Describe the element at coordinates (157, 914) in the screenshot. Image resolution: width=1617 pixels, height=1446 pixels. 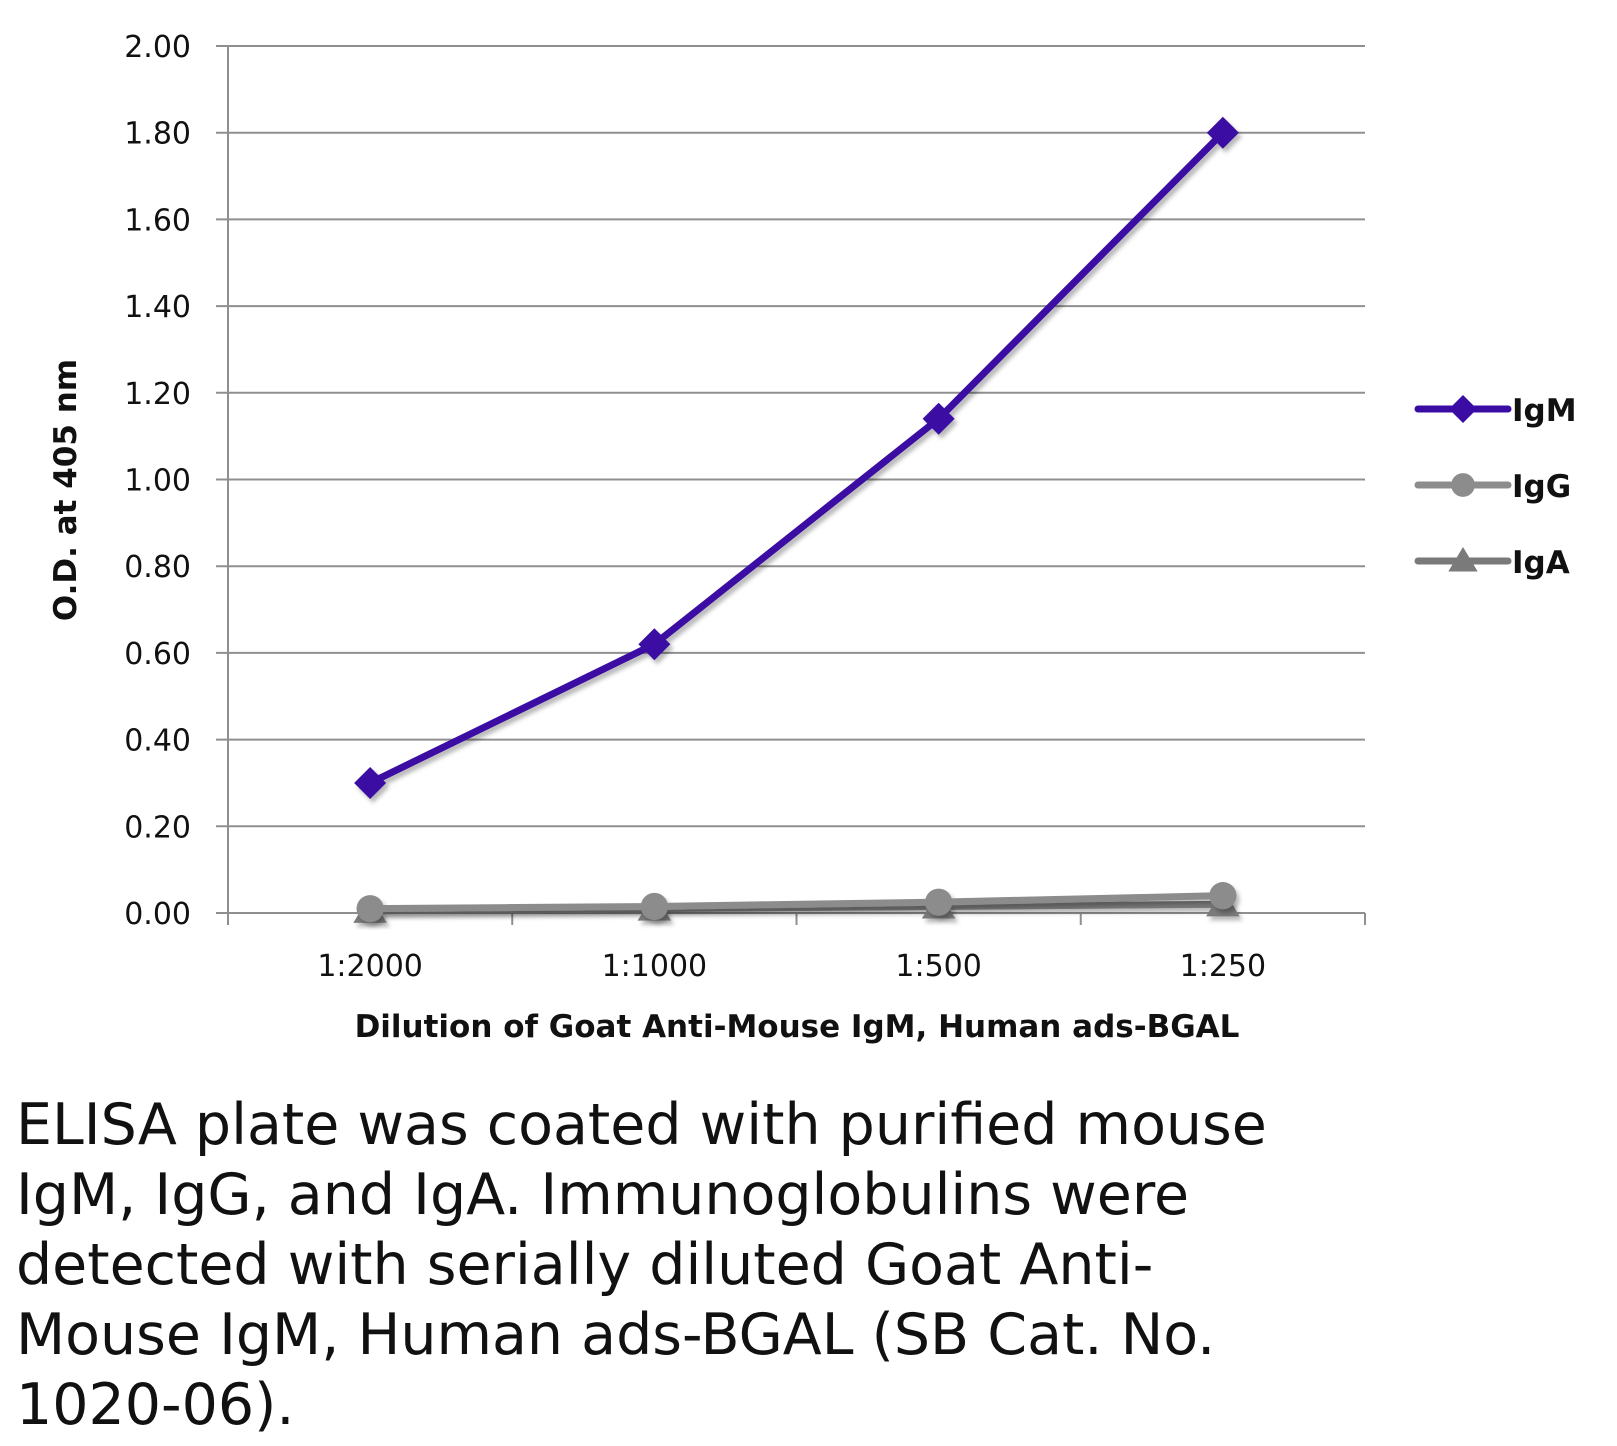
I see `y-tick-label: 0.00` at that location.